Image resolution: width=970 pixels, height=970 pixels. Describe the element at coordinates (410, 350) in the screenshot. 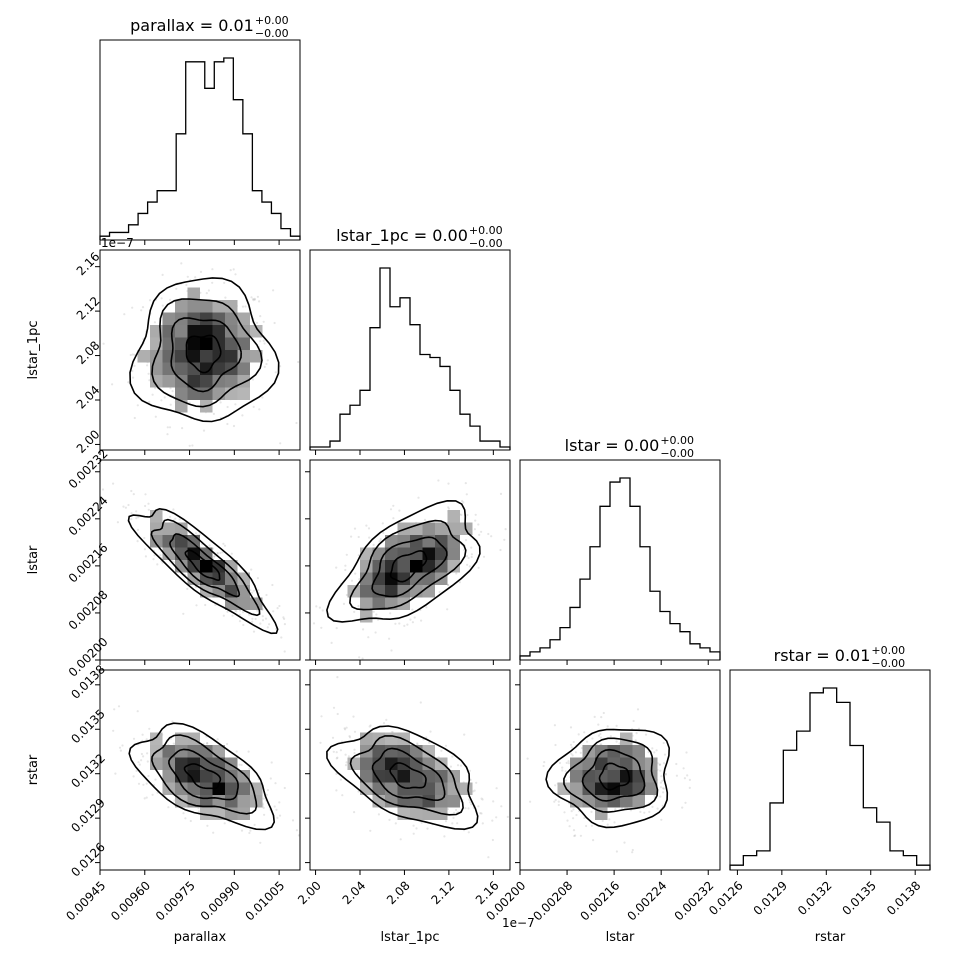

I see `panel-frame` at that location.